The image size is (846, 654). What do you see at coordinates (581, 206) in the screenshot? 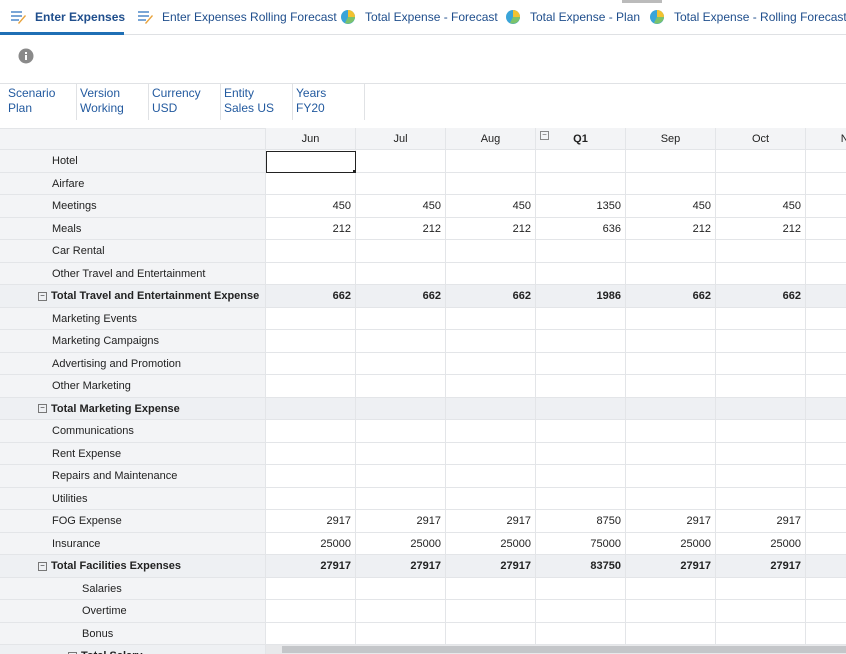
I see `data-cell: 1350` at bounding box center [581, 206].